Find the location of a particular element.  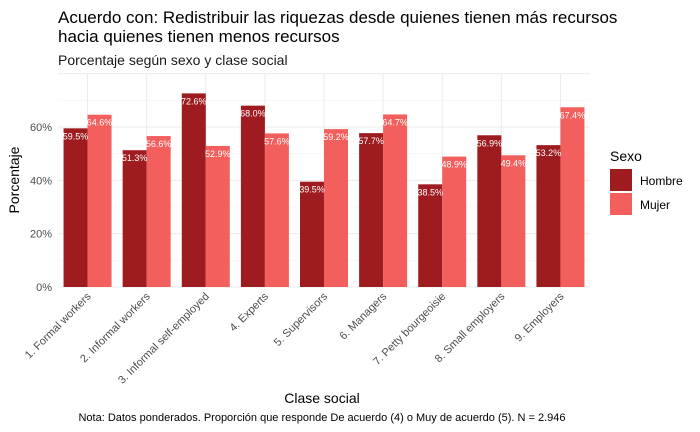

legend: Sexo Hombre Mujer is located at coordinates (646, 181).